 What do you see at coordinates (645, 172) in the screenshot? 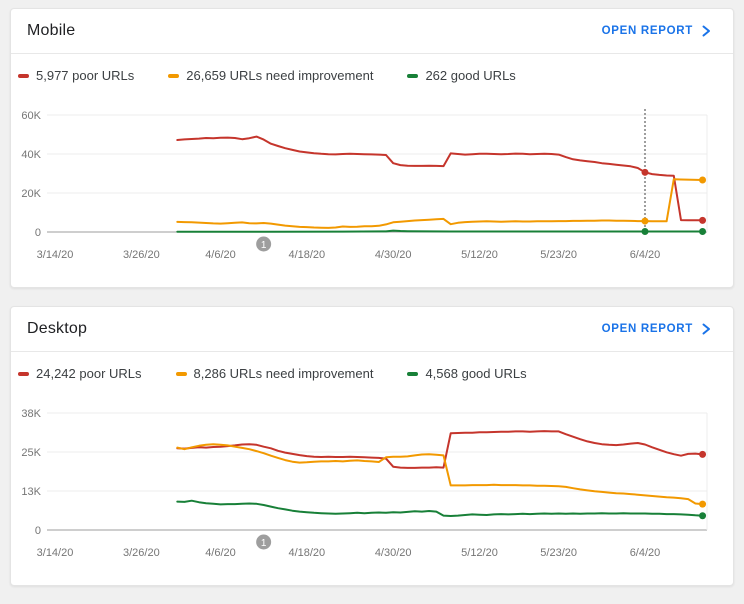
I see `hover-dot-poor` at bounding box center [645, 172].